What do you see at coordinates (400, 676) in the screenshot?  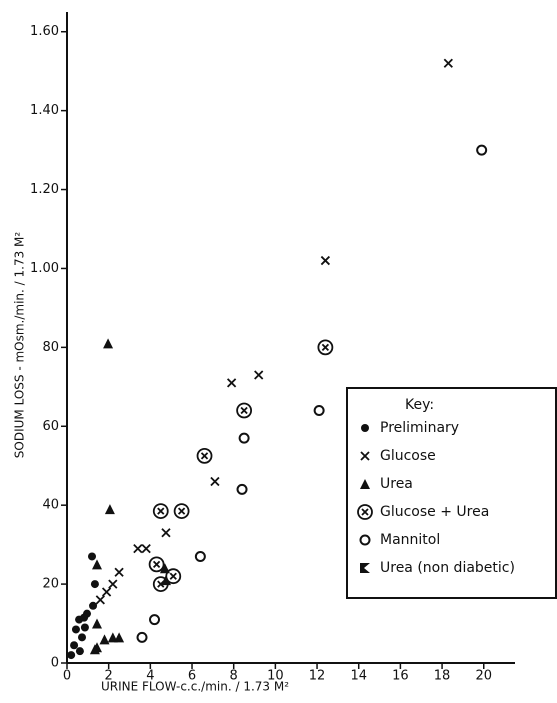 I see `x-tick-label: 16` at bounding box center [400, 676].